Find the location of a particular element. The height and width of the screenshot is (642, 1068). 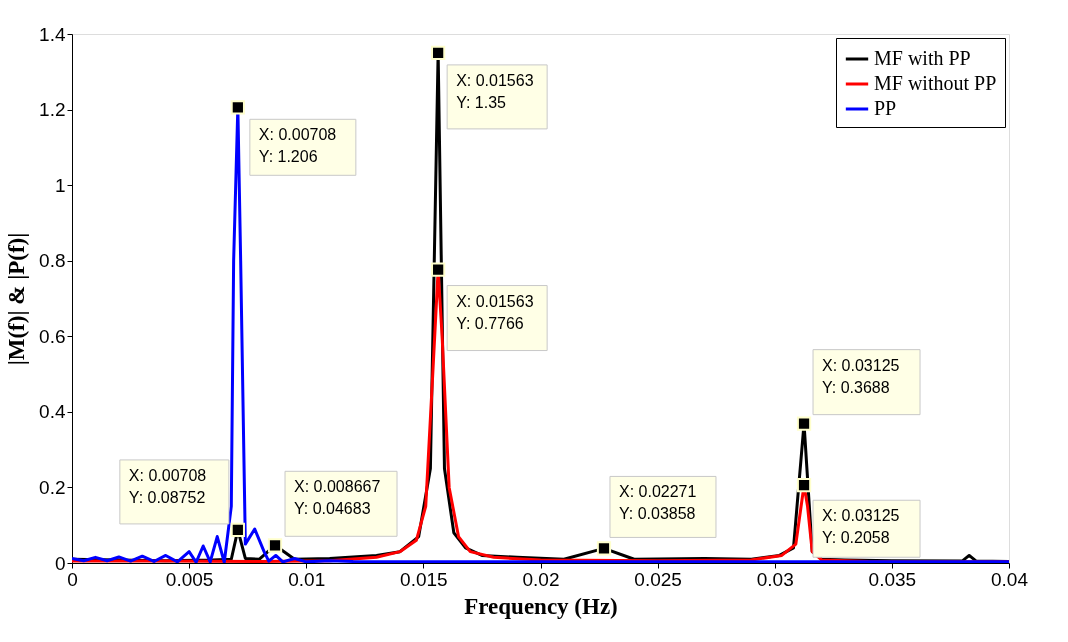

x-tick-label: 0.01 is located at coordinates (307, 579).